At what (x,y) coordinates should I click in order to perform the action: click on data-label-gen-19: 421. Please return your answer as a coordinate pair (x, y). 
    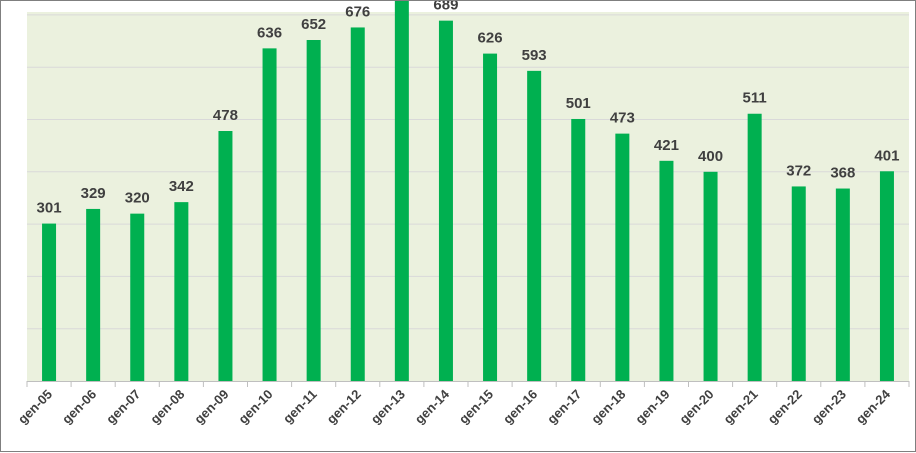
    Looking at the image, I should click on (666, 145).